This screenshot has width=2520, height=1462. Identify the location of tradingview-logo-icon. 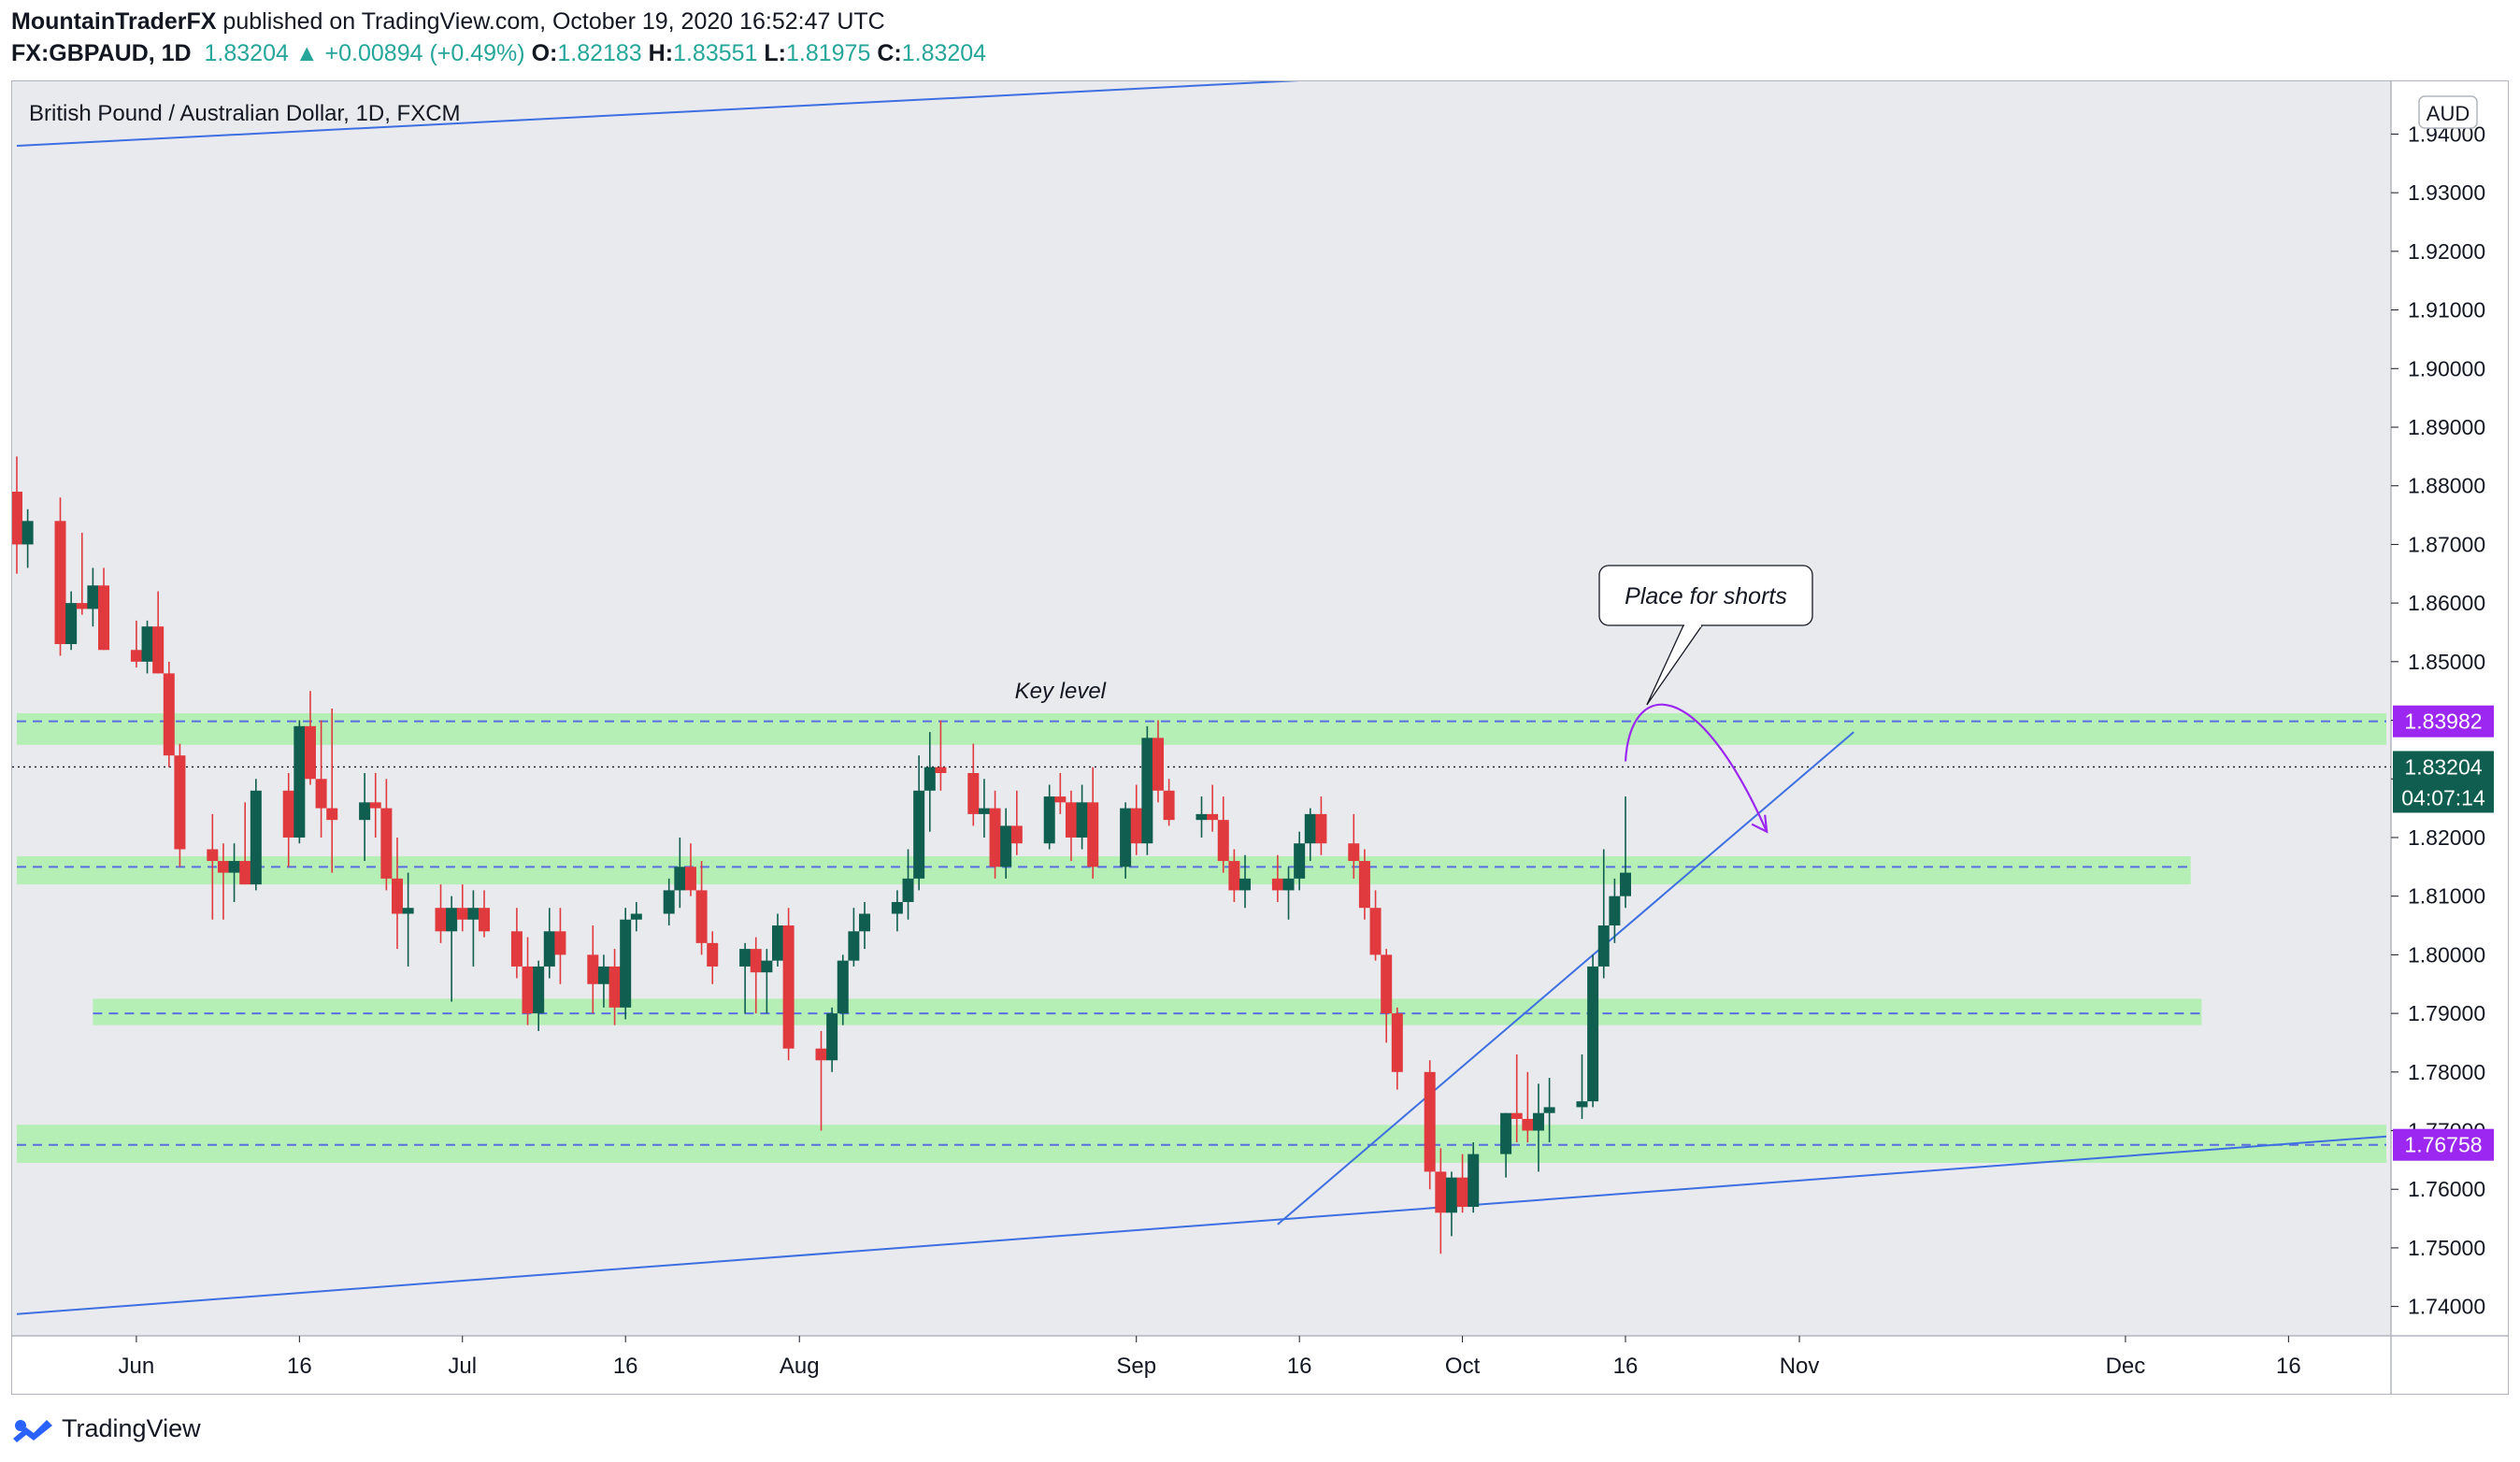
(32, 1428).